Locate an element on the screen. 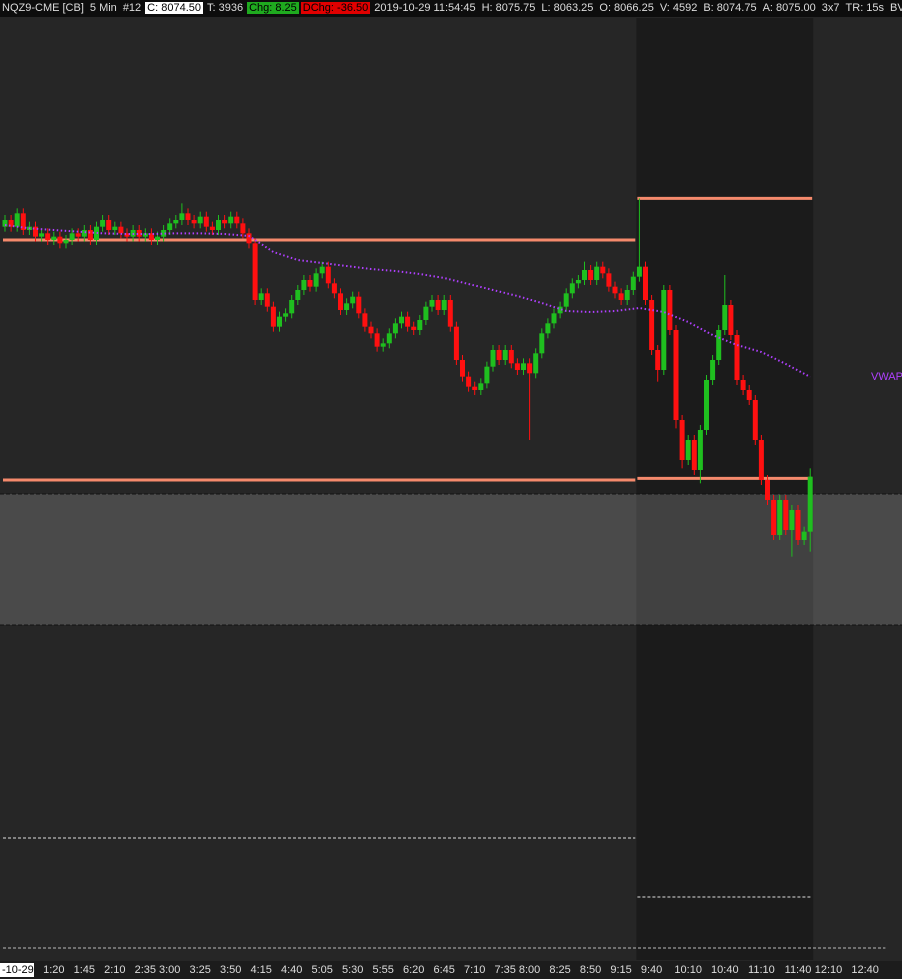 The image size is (902, 979). x-tick-label: 3:50 is located at coordinates (230, 970).